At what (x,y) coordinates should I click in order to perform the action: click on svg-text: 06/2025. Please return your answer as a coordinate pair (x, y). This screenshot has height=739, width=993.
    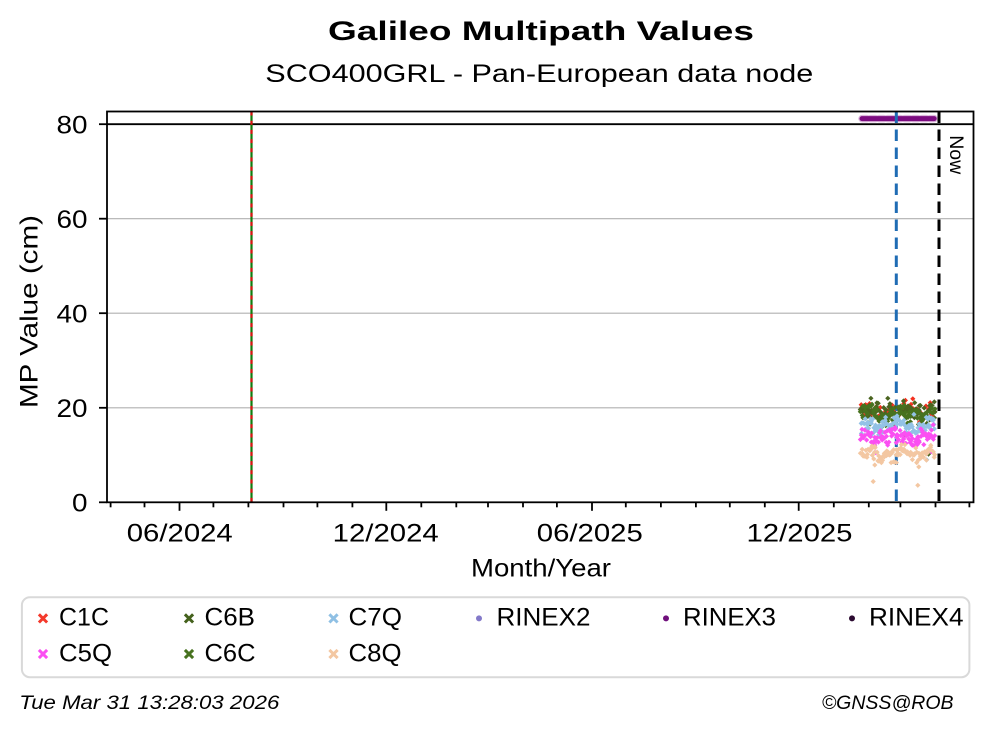
    Looking at the image, I should click on (590, 534).